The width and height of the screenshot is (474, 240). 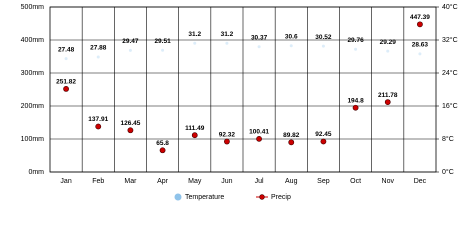 I want to click on temperature-label: 28.63, so click(x=420, y=45).